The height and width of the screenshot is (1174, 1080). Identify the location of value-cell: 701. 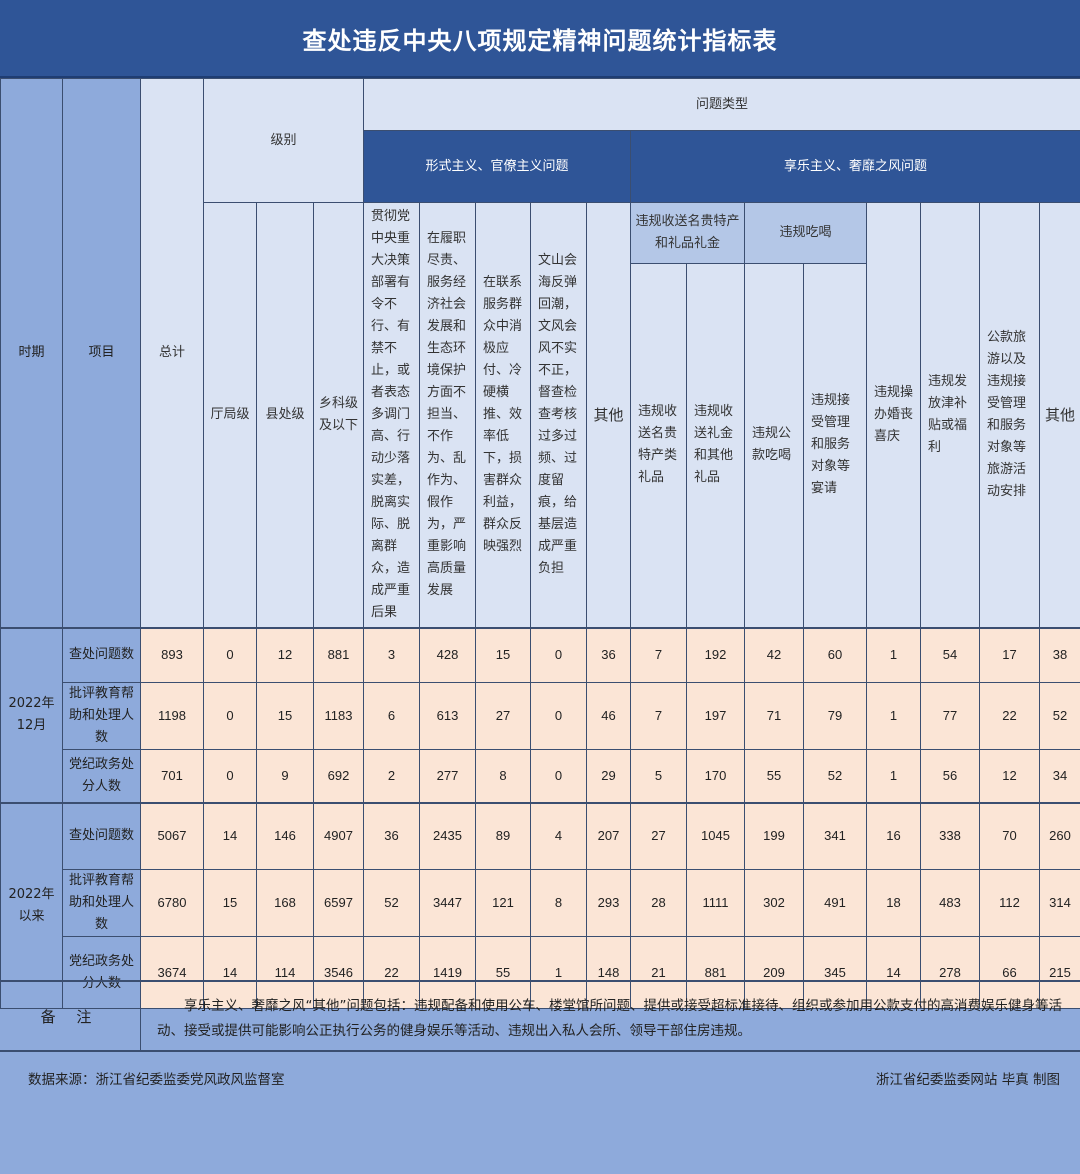
(172, 776).